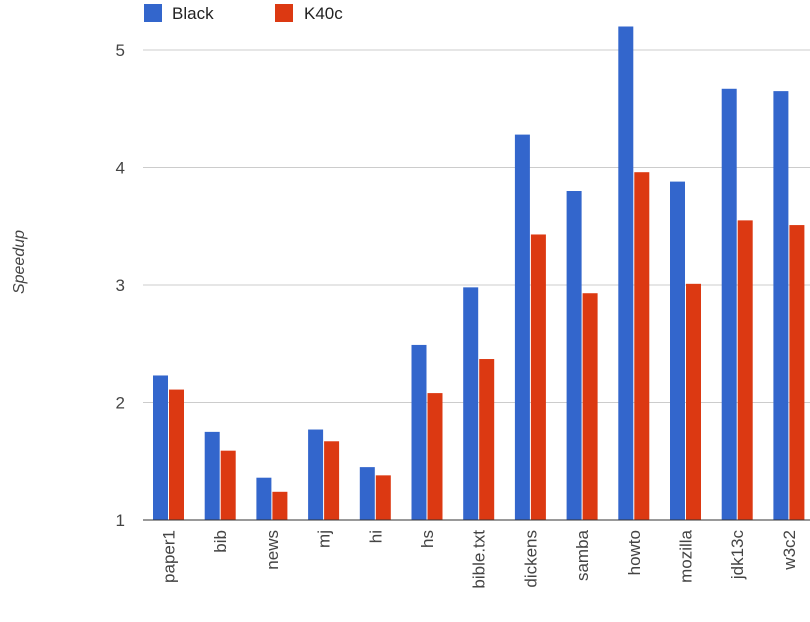 This screenshot has width=810, height=622. Describe the element at coordinates (487, 439) in the screenshot. I see `bar-k40c-bible-txt` at that location.